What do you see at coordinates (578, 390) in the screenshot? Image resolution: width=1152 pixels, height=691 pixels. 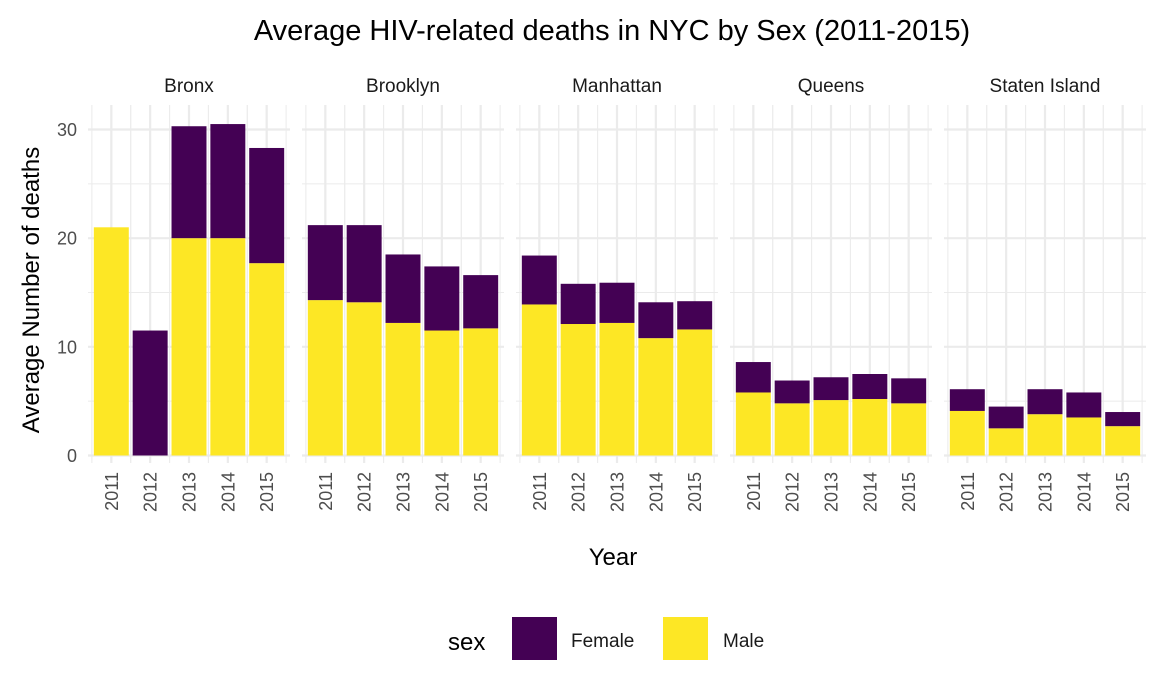 I see `bar-manhattan-2012-male` at bounding box center [578, 390].